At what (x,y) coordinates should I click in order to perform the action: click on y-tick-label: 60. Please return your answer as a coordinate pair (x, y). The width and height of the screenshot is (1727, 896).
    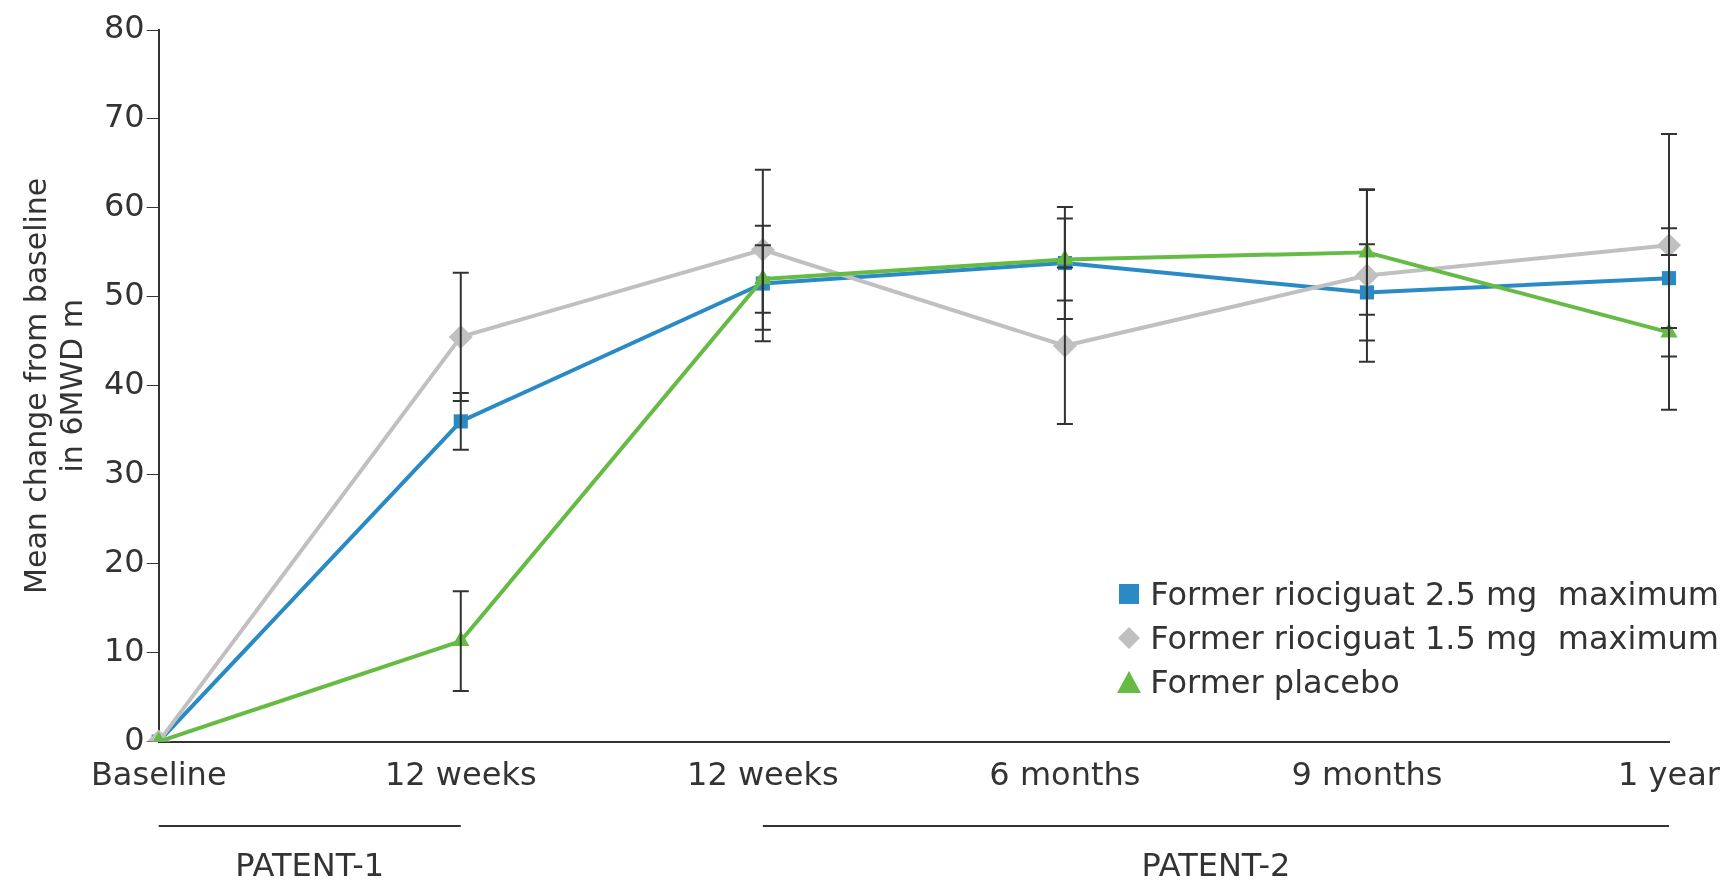
    Looking at the image, I should click on (124, 205).